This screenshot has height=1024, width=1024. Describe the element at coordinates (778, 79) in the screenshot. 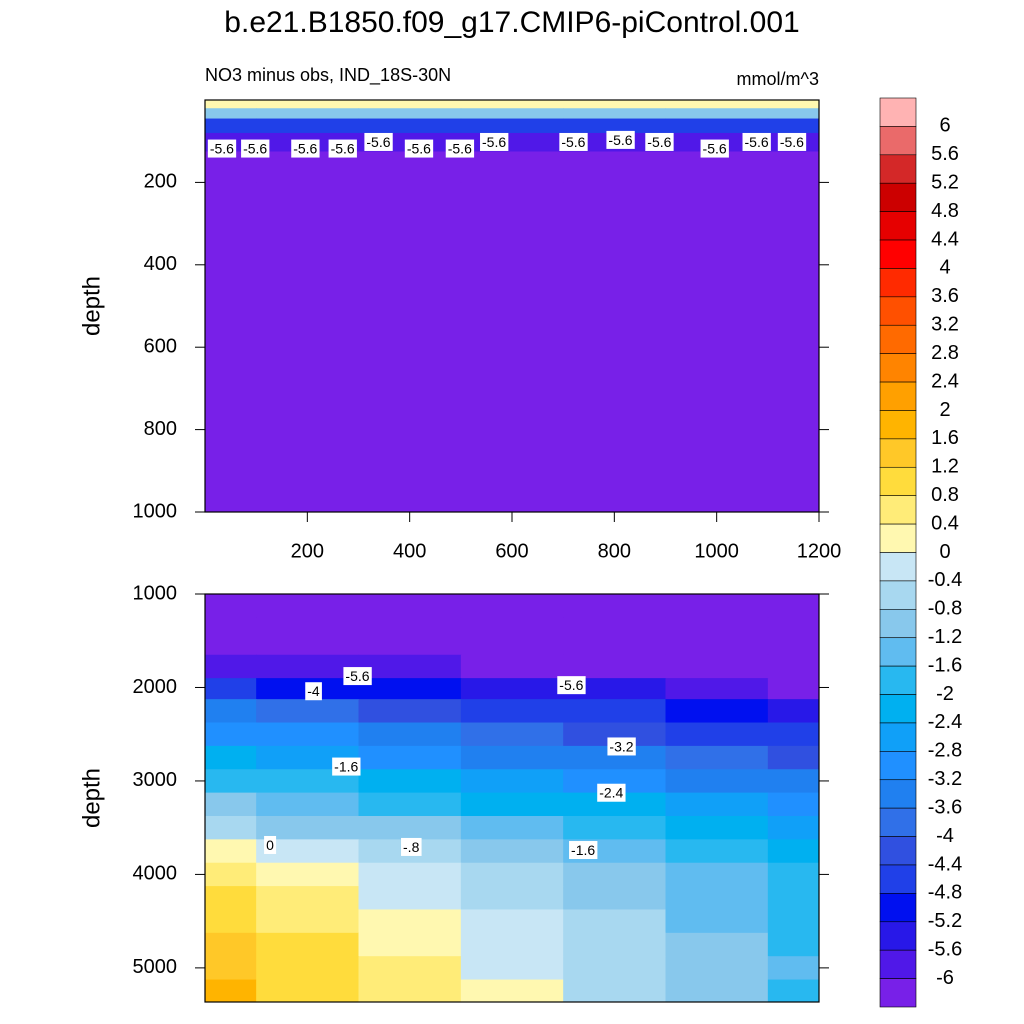

I see `right-string: mmol/m^3` at that location.